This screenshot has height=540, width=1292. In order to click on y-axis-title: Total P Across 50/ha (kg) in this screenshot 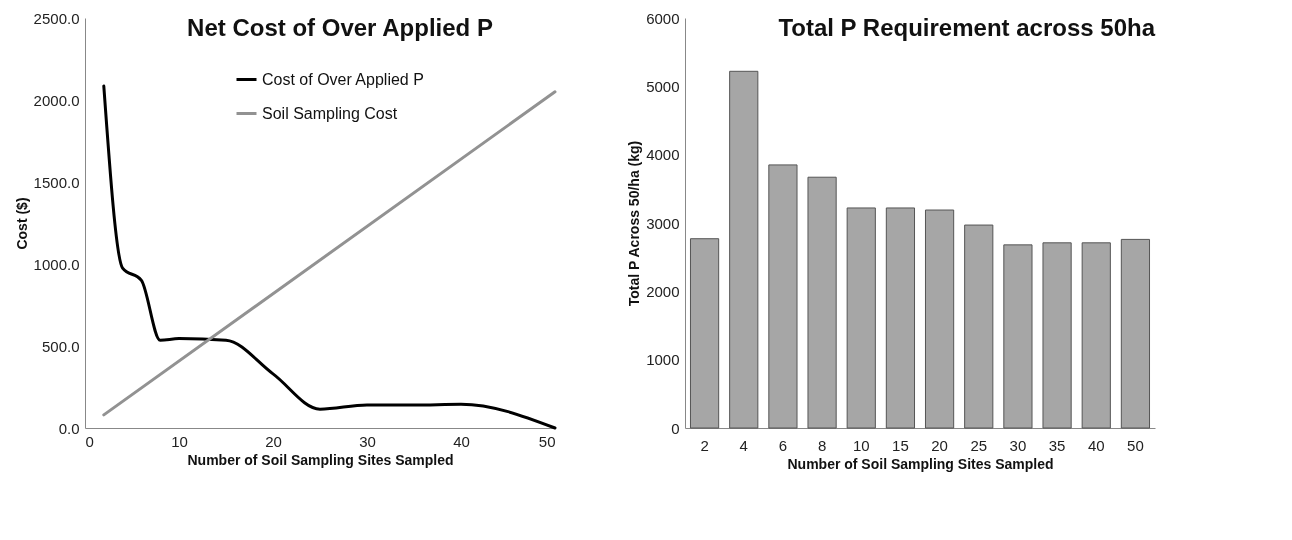, I will do `click(634, 223)`.